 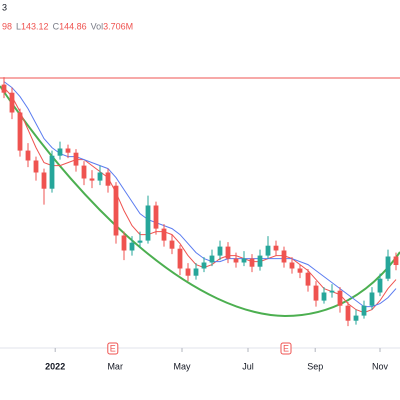 I want to click on x-tick-label: May, so click(x=182, y=366).